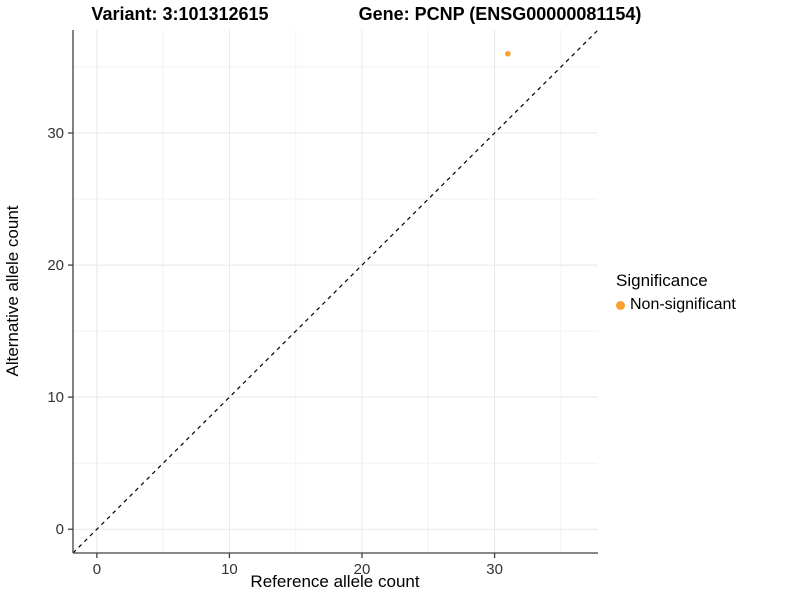 The width and height of the screenshot is (800, 600). Describe the element at coordinates (180, 14) in the screenshot. I see `variant-title: Variant: 3:101312615` at that location.